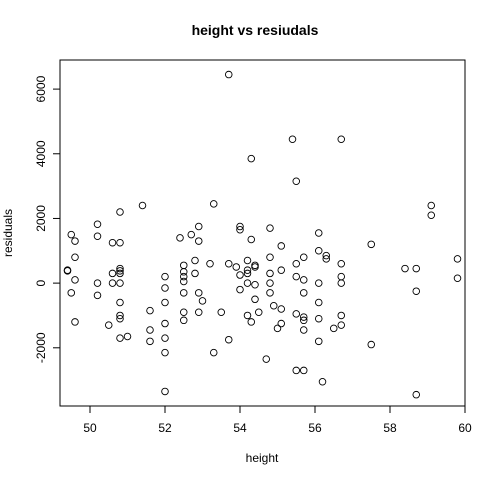 The width and height of the screenshot is (480, 480). Describe the element at coordinates (90, 428) in the screenshot. I see `x-tick-label: 50` at that location.